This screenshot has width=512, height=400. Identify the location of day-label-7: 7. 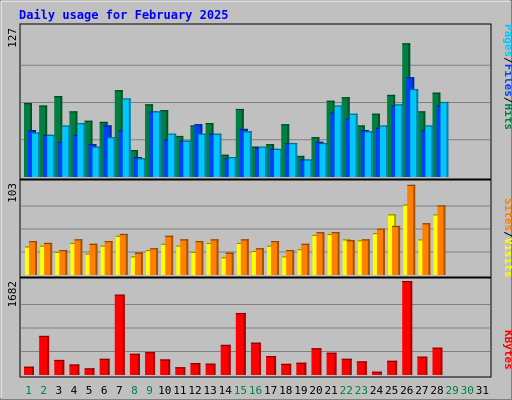
(119, 390).